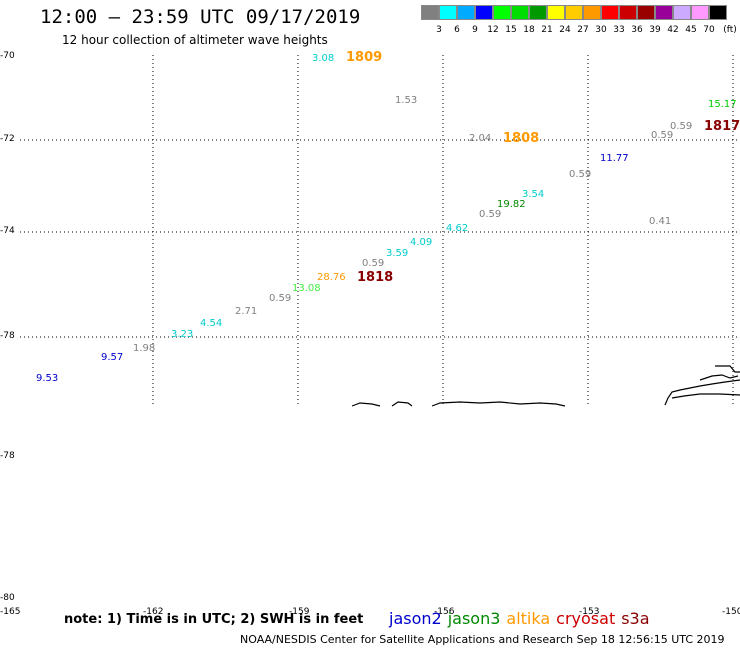 The height and width of the screenshot is (650, 740). What do you see at coordinates (323, 58) in the screenshot?
I see `wave-height-label: 3.08` at bounding box center [323, 58].